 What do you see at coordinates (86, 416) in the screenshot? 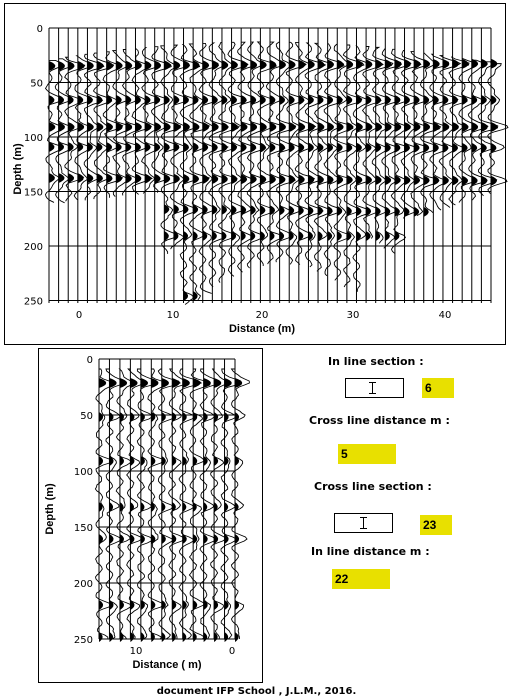
I see `bottom-y-tick-label: 50` at bounding box center [86, 416].